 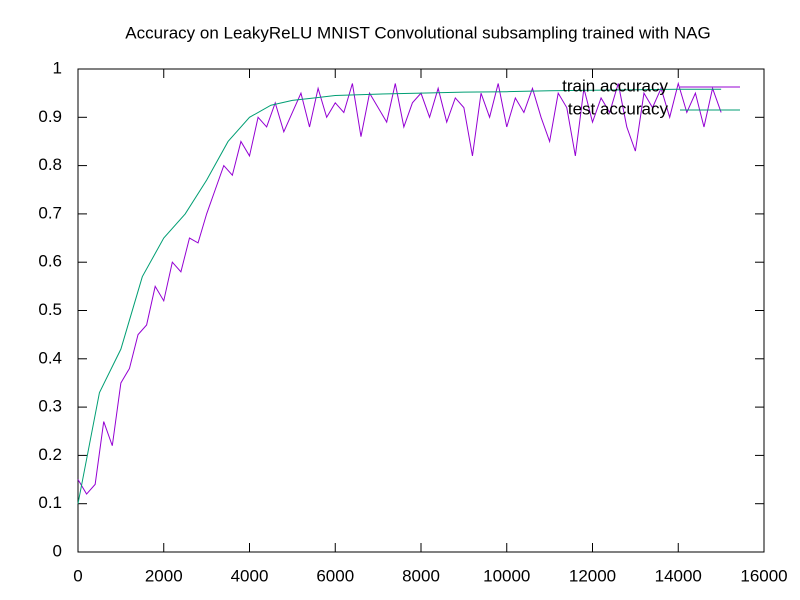 I want to click on x-tick-label: 8000, so click(x=421, y=575).